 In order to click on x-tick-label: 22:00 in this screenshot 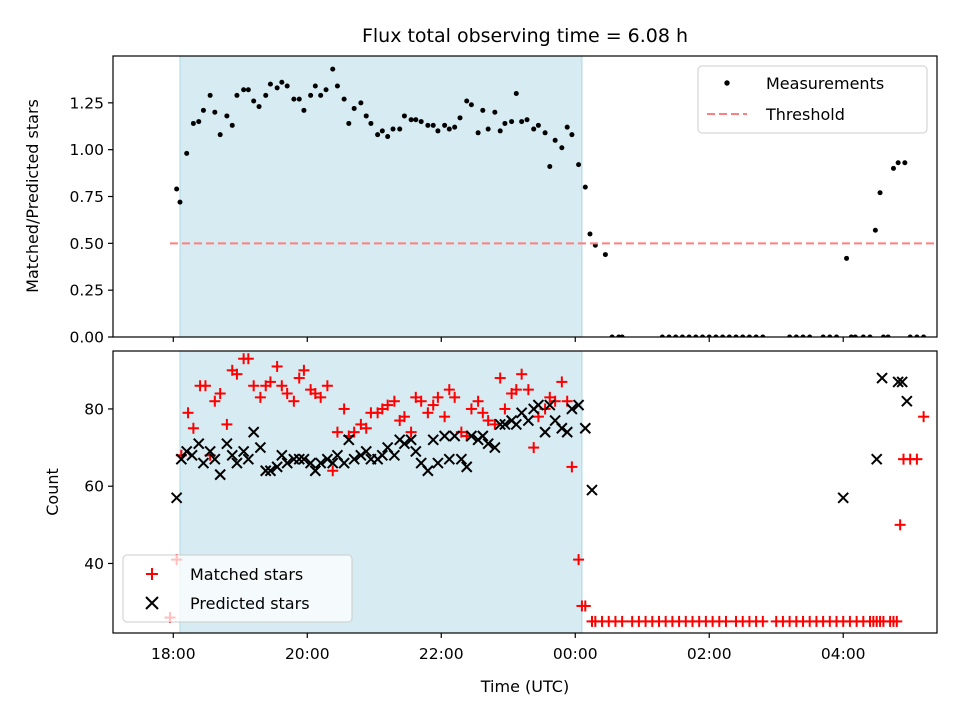, I will do `click(441, 654)`.